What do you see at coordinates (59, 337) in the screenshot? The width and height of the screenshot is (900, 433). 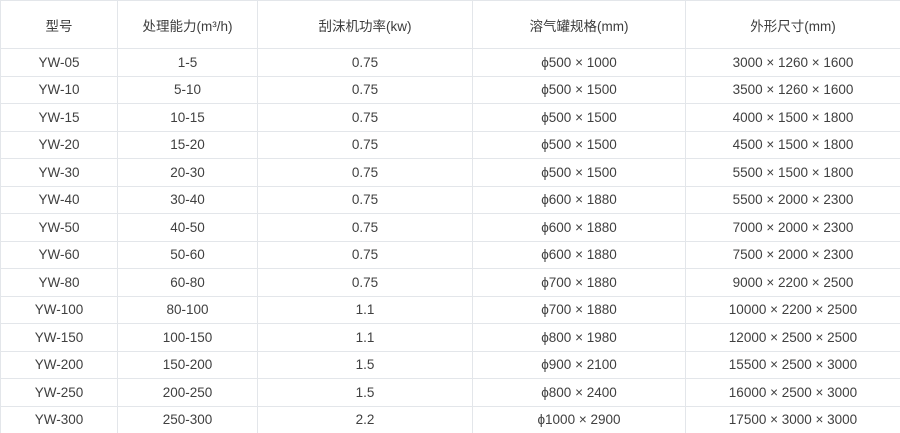 I see `table-cell: YW-150` at bounding box center [59, 337].